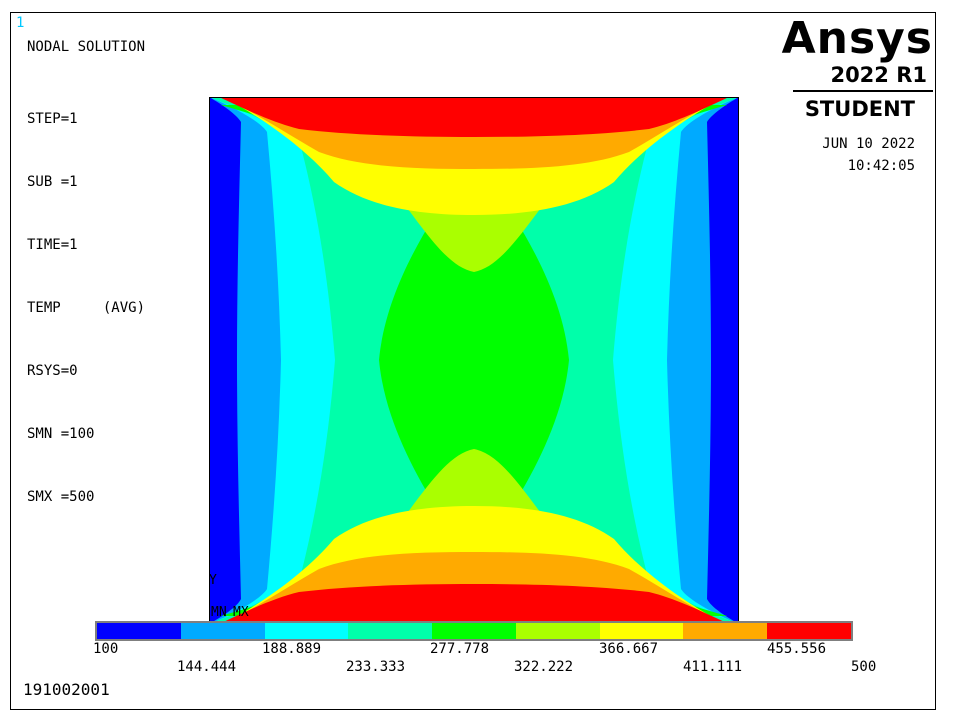  I want to click on job-id: 191002001, so click(66, 689).